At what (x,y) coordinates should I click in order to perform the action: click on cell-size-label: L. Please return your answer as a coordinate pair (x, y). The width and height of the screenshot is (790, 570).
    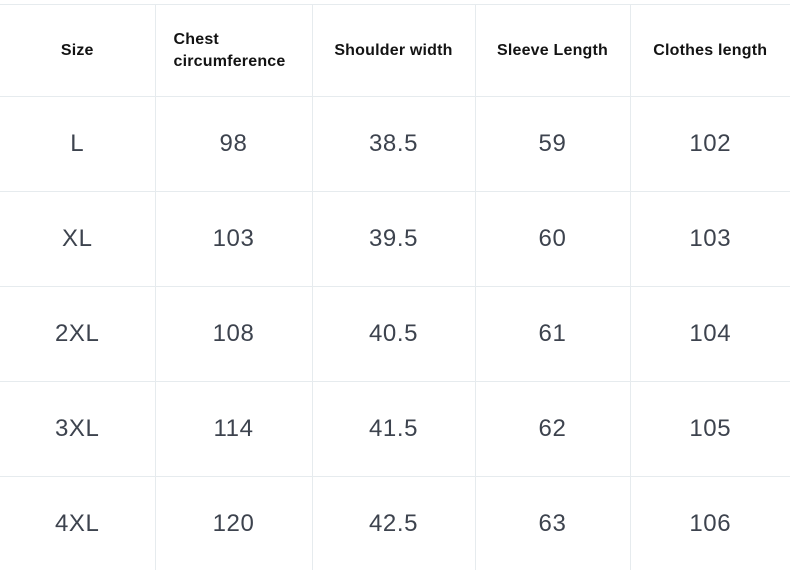
    Looking at the image, I should click on (78, 144).